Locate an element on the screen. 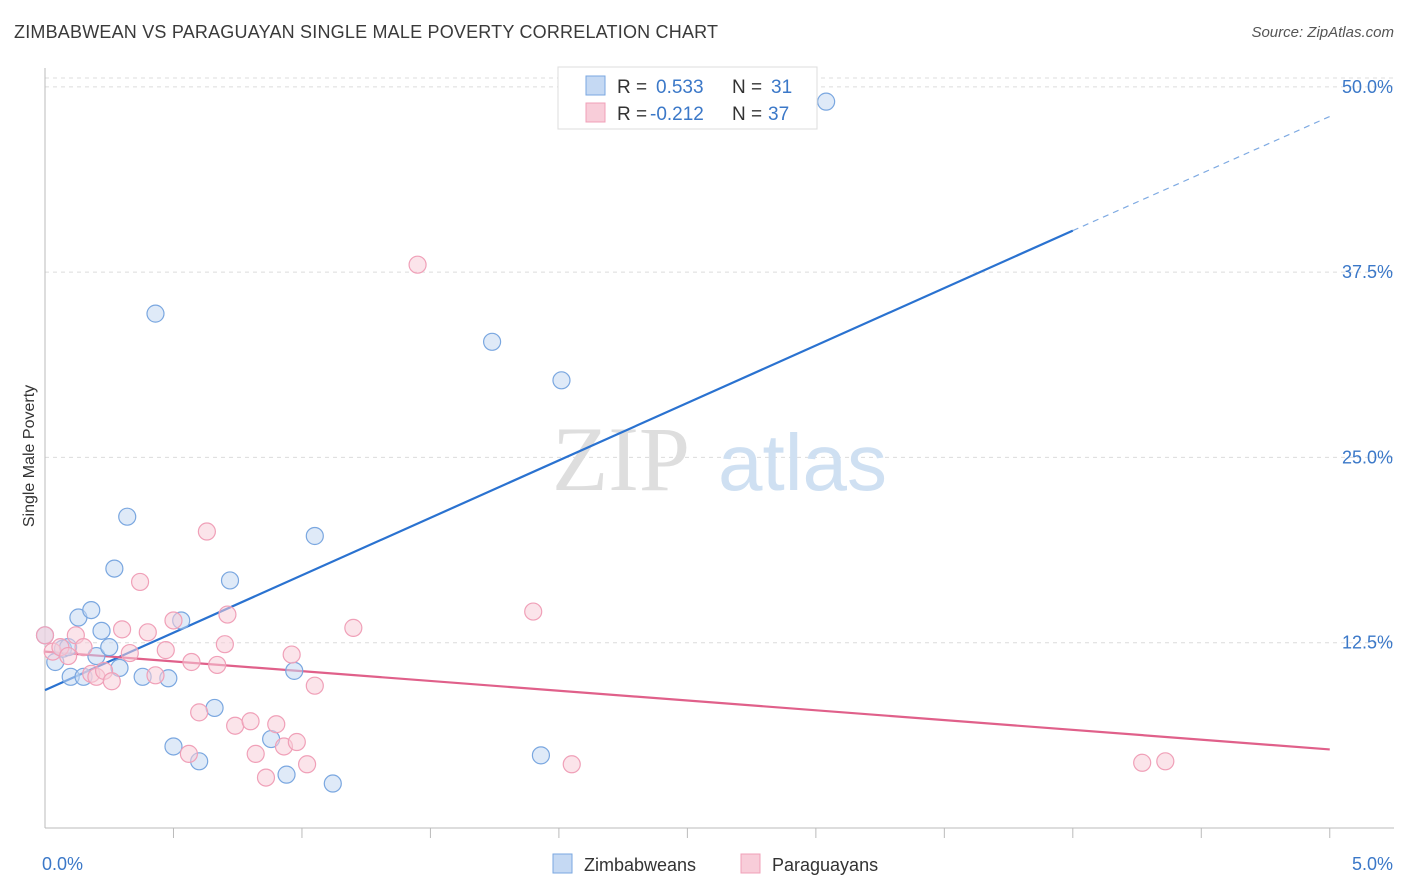  legend-n-value-1: 31 is located at coordinates (781, 87).